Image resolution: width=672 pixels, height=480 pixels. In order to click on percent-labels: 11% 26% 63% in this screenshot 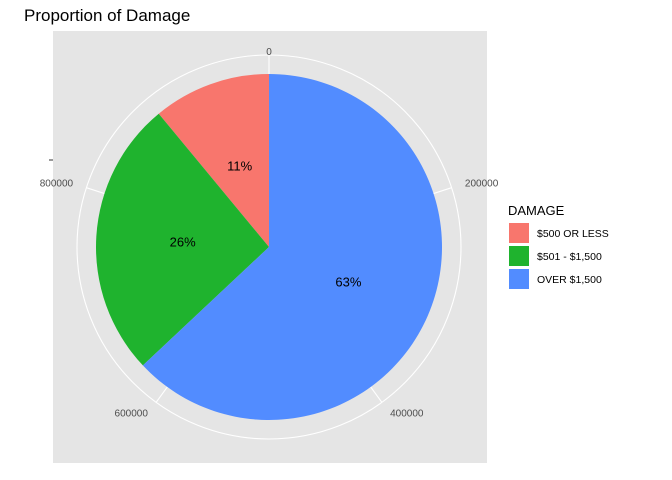, I will do `click(266, 224)`.